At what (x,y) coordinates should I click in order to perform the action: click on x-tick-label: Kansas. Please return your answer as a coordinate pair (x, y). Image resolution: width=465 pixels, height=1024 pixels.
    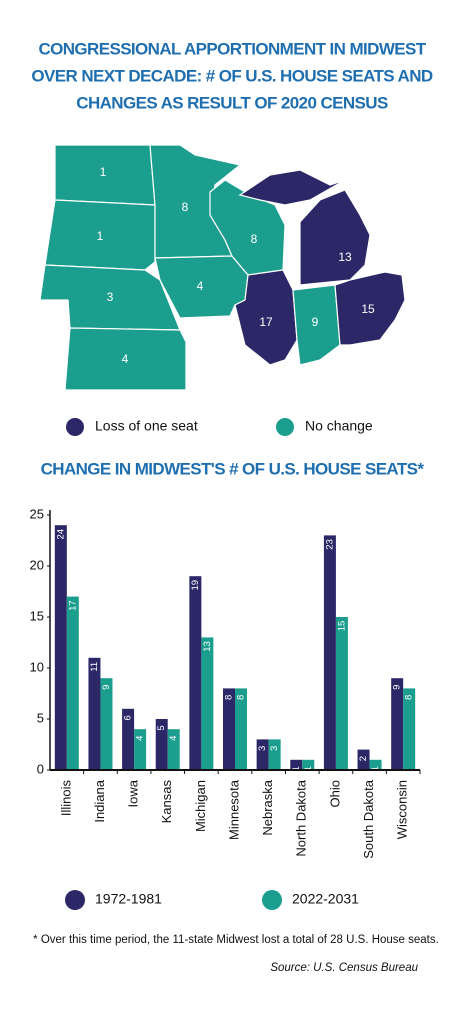
    Looking at the image, I should click on (166, 802).